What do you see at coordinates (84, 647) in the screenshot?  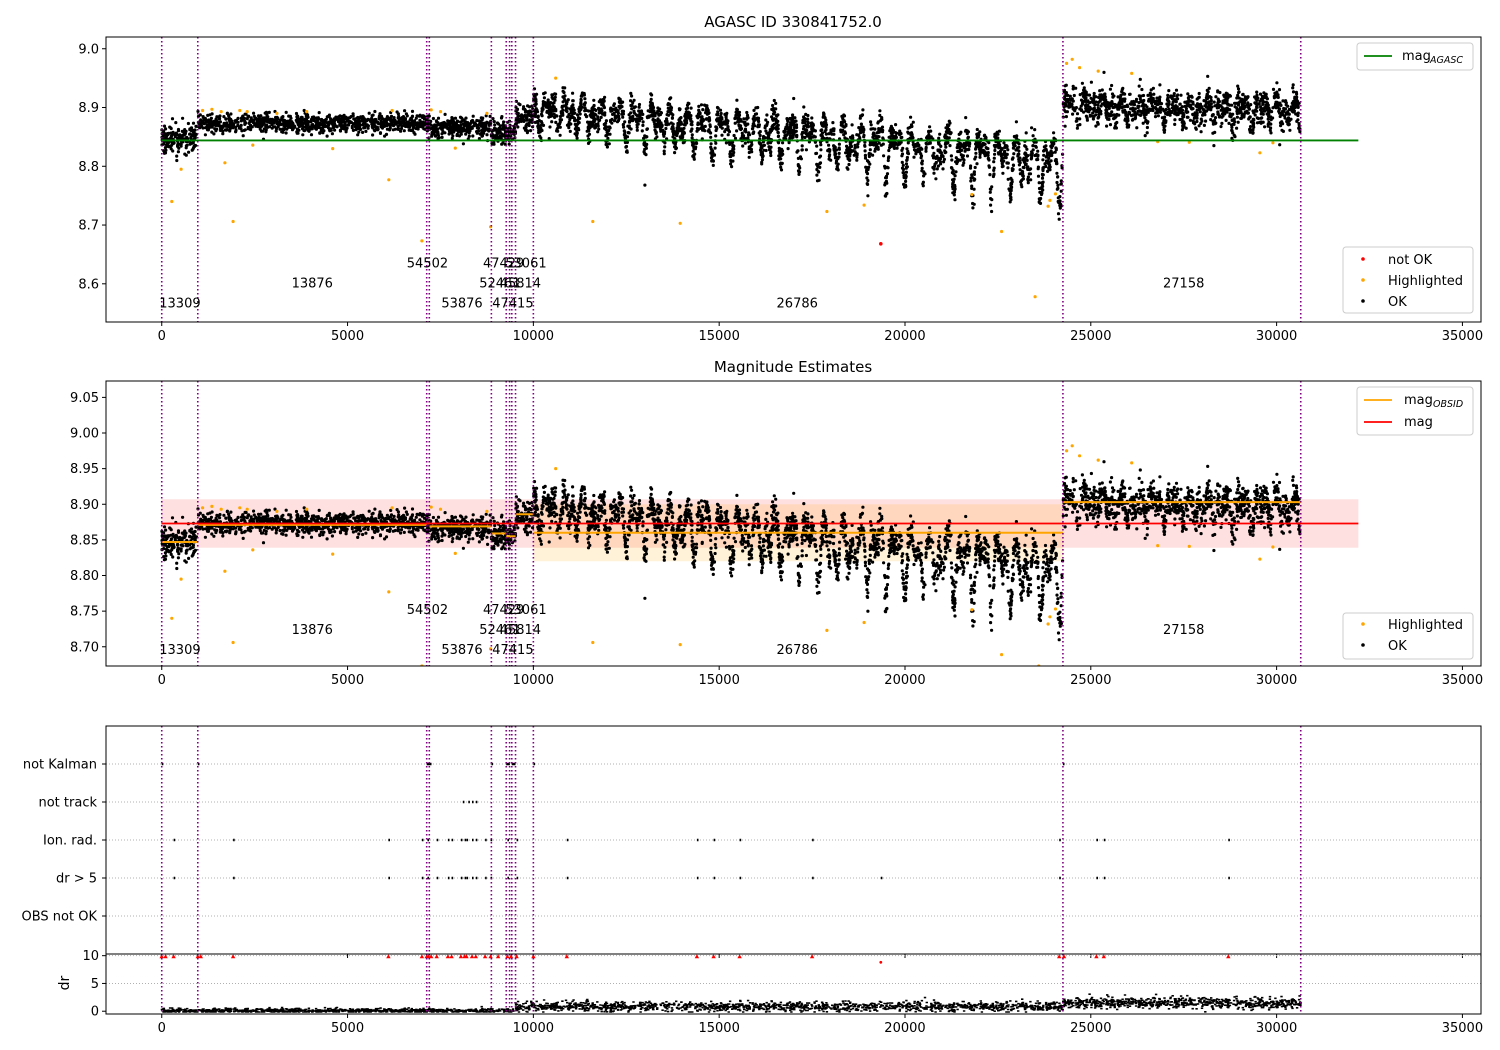 I see `y-tick-label: 8.70` at bounding box center [84, 647].